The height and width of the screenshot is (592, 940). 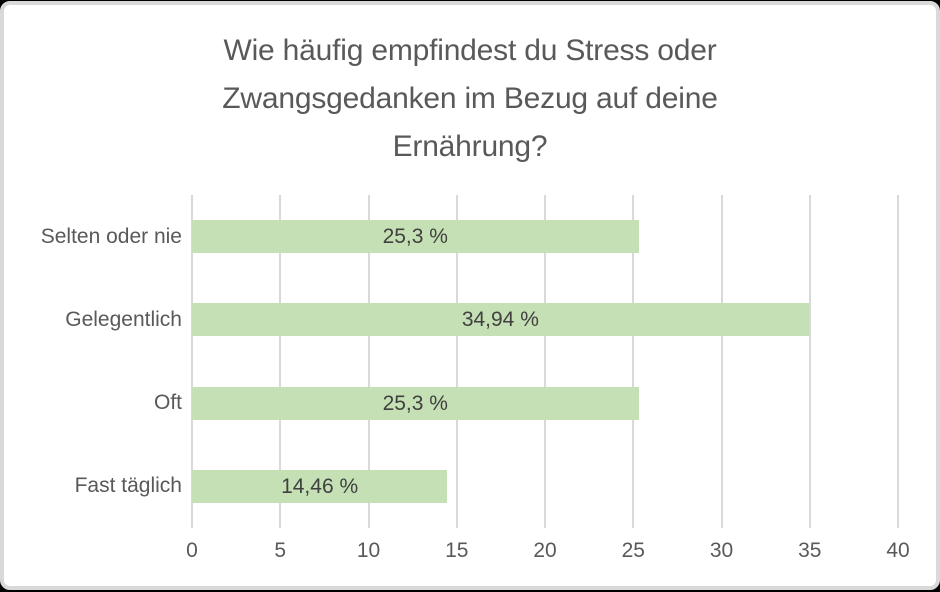 I want to click on x-axis-tick-label: 25, so click(x=633, y=550).